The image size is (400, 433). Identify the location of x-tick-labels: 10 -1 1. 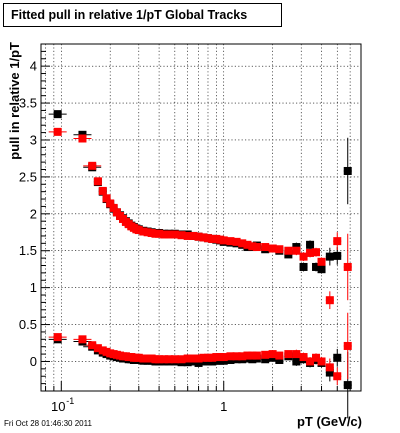
(139, 405).